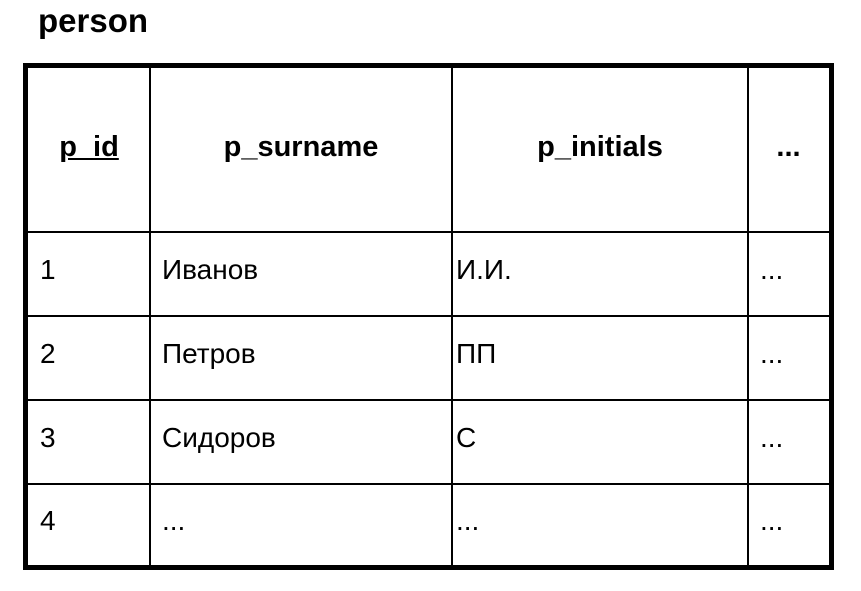 The width and height of the screenshot is (861, 591). What do you see at coordinates (484, 269) in the screenshot?
I see `table-cell: И.И.` at bounding box center [484, 269].